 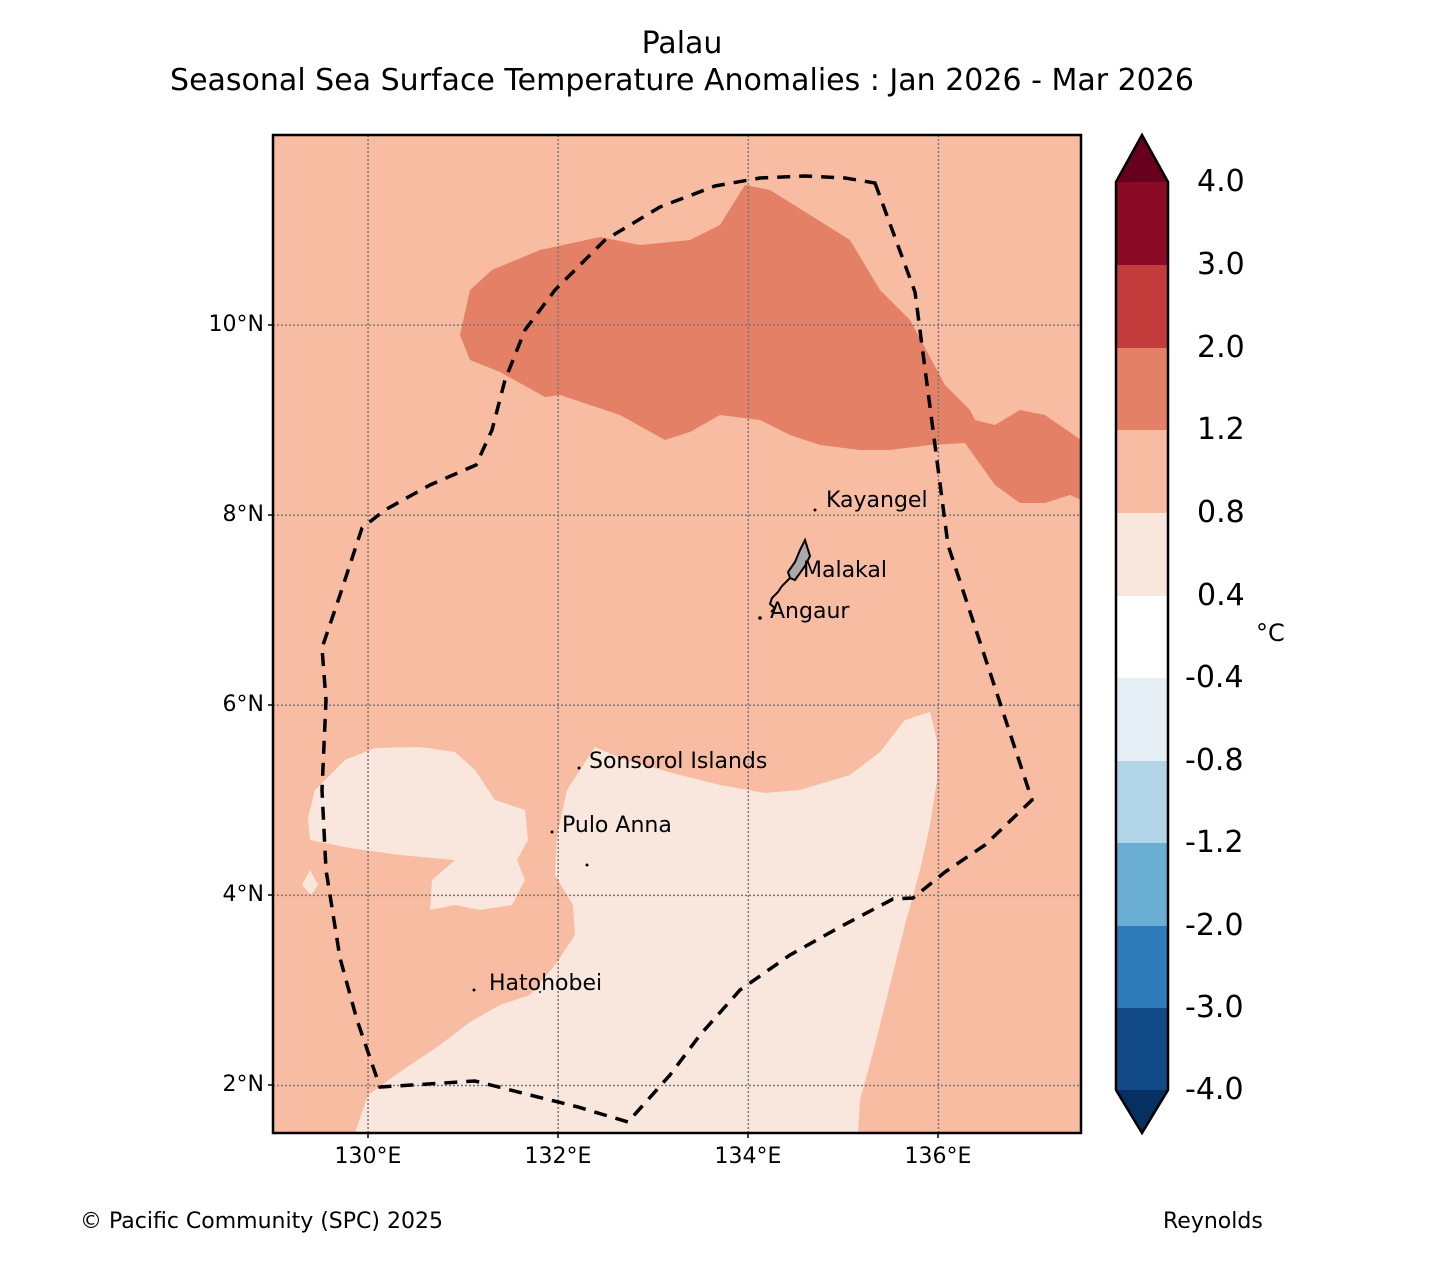 What do you see at coordinates (682, 43) in the screenshot?
I see `map-title: Palau` at bounding box center [682, 43].